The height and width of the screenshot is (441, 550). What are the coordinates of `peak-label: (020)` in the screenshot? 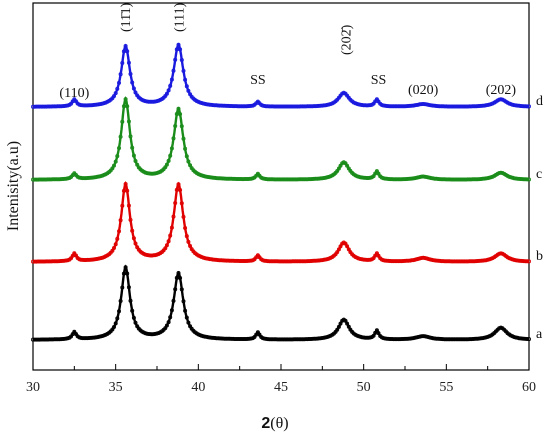 It's located at (423, 90).